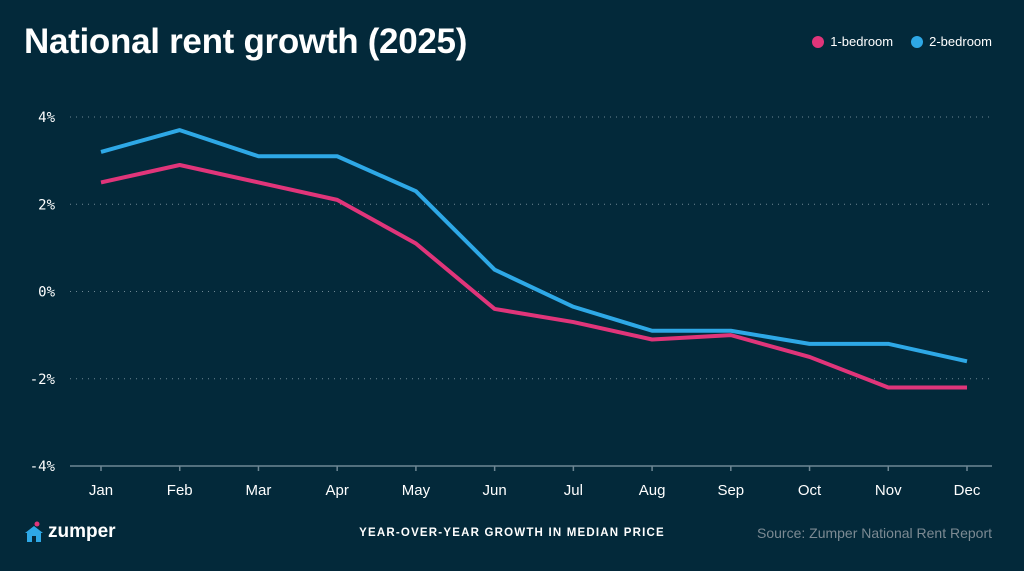  What do you see at coordinates (862, 41) in the screenshot?
I see `legend-label: 1-bedroom` at bounding box center [862, 41].